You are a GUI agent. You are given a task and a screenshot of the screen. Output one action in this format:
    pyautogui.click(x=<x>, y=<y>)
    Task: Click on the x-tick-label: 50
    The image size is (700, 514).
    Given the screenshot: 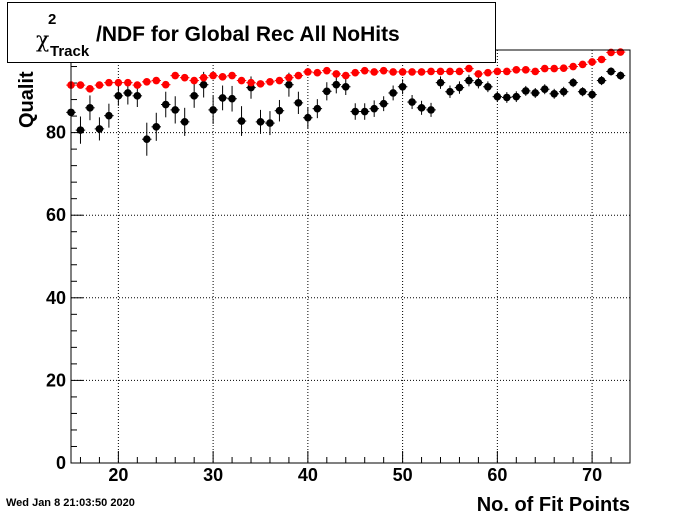 What is the action you would take?
    pyautogui.click(x=403, y=475)
    